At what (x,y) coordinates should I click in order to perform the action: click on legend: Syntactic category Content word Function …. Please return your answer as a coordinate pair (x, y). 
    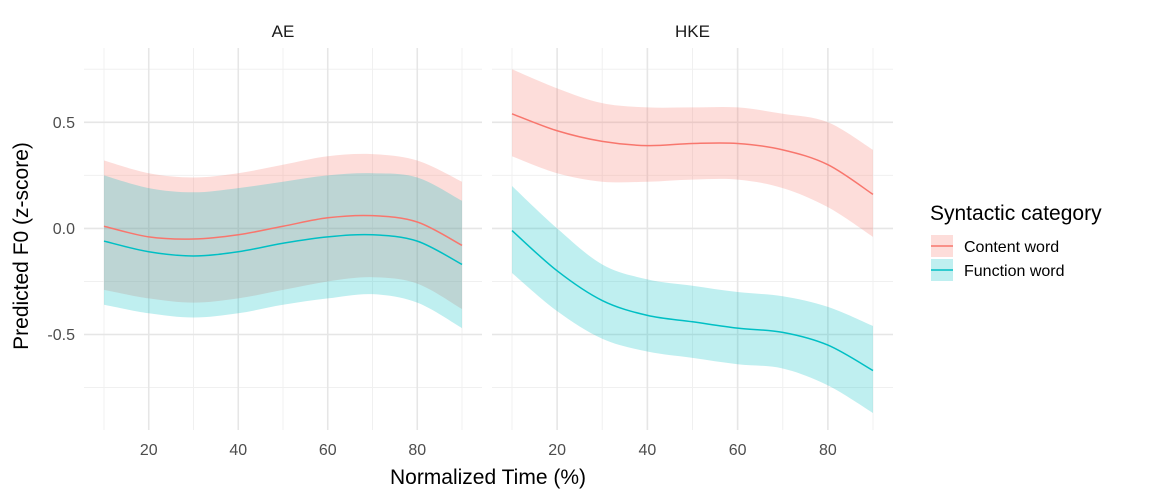
    Looking at the image, I should click on (1016, 241).